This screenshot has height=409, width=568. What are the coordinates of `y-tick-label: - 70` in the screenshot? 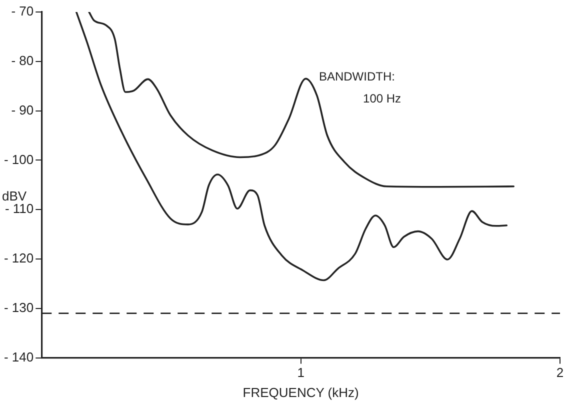 It's located at (22, 11).